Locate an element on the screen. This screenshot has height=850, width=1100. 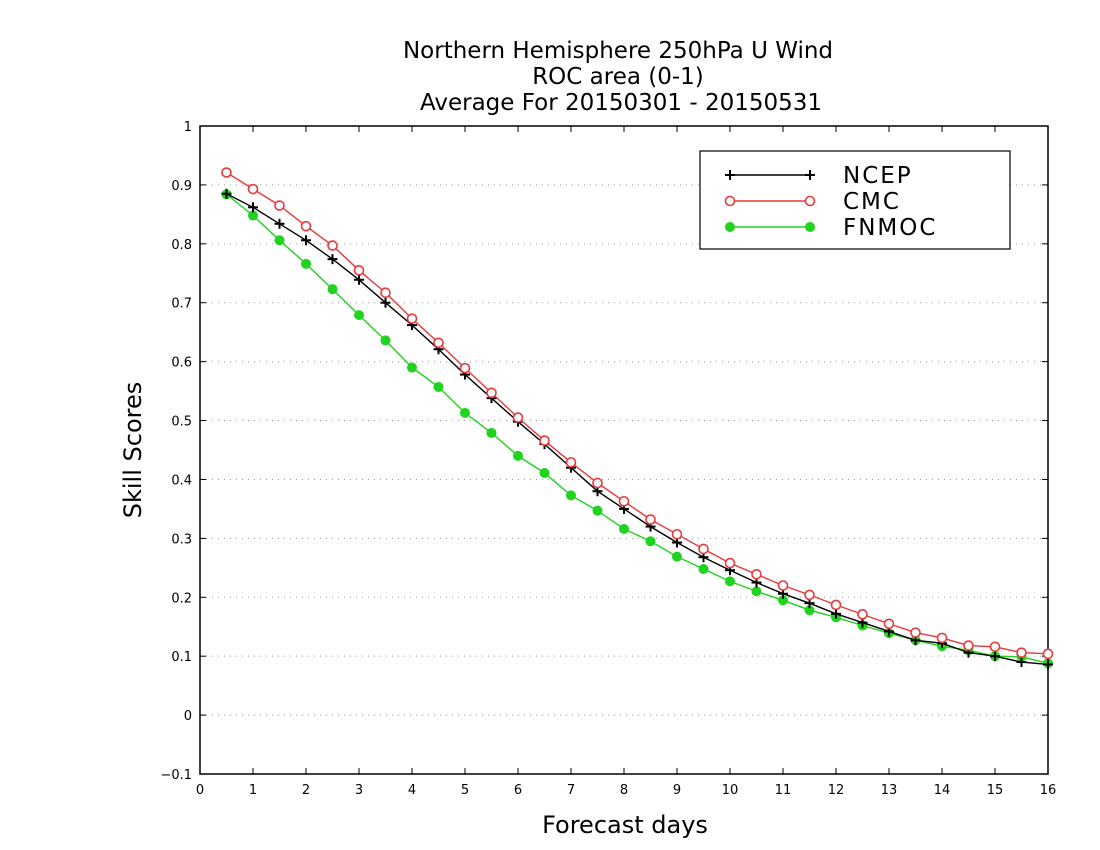
x-tick-label: 4 is located at coordinates (412, 790).